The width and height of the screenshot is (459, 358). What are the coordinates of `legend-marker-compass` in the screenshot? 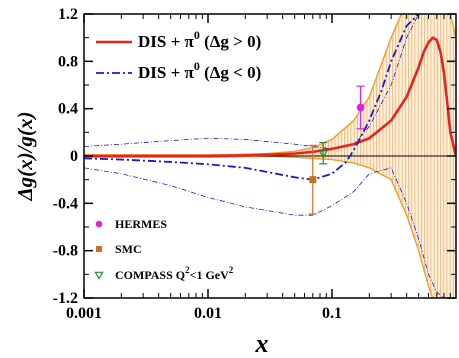 It's located at (99, 275).